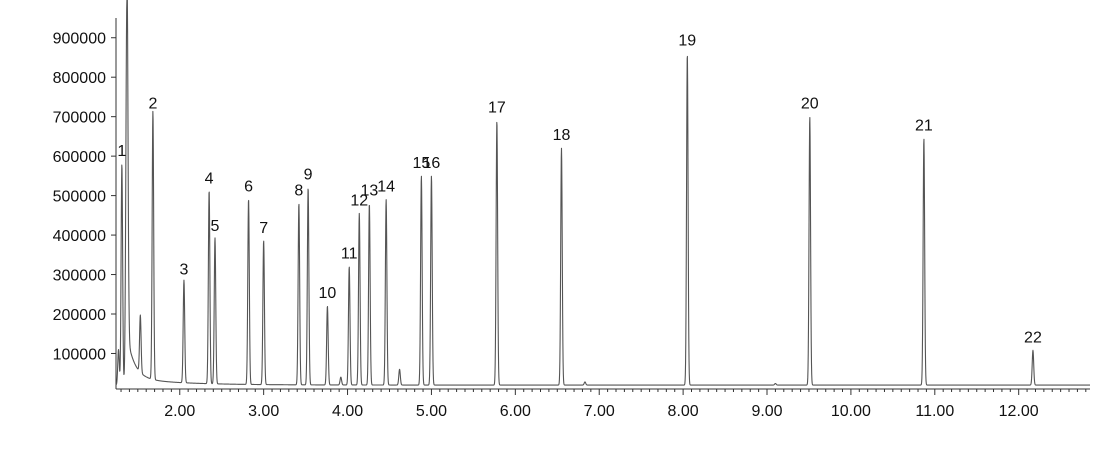 The image size is (1107, 452). I want to click on peak-label: 2, so click(152, 104).